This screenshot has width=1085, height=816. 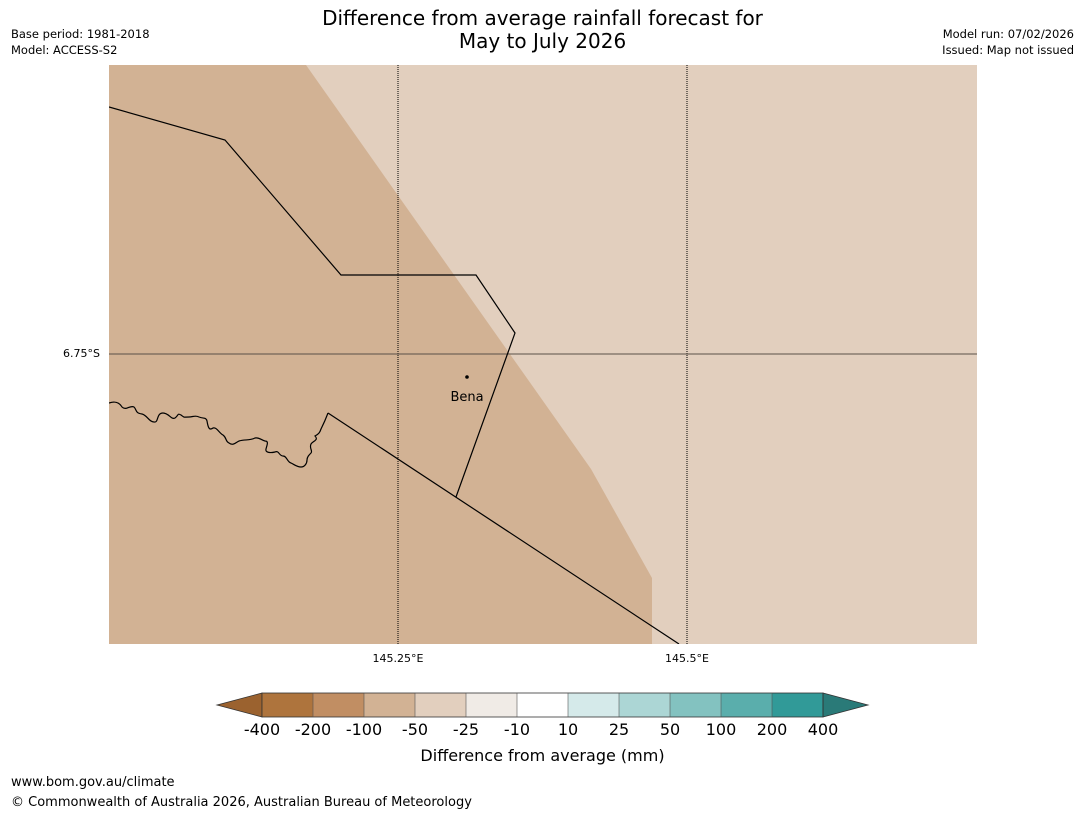 What do you see at coordinates (1008, 34) in the screenshot?
I see `model-run: Model run: 07/02/2026` at bounding box center [1008, 34].